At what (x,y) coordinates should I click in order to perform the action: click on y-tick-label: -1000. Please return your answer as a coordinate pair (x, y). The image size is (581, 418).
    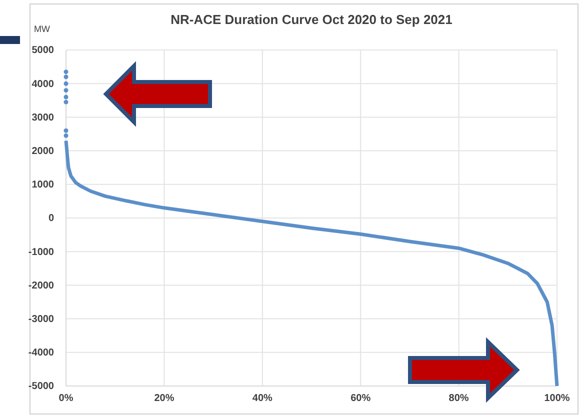
    Looking at the image, I should click on (41, 252).